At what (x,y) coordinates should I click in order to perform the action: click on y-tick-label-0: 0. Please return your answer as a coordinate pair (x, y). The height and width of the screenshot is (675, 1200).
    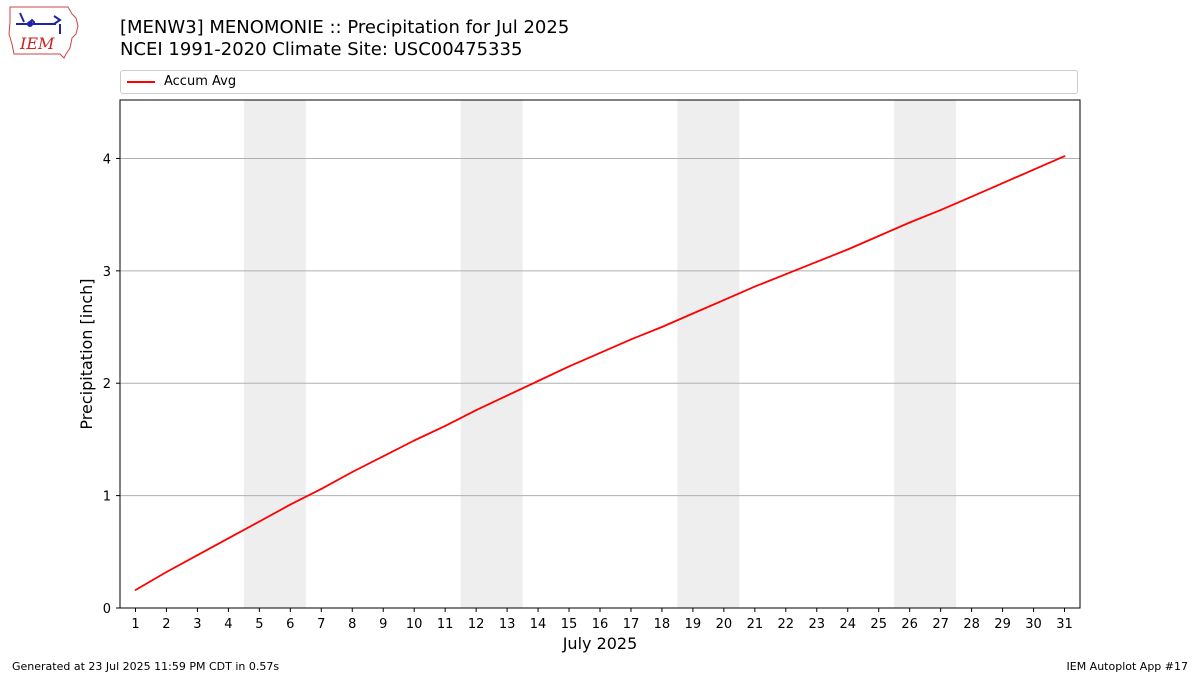
    Looking at the image, I should click on (107, 609).